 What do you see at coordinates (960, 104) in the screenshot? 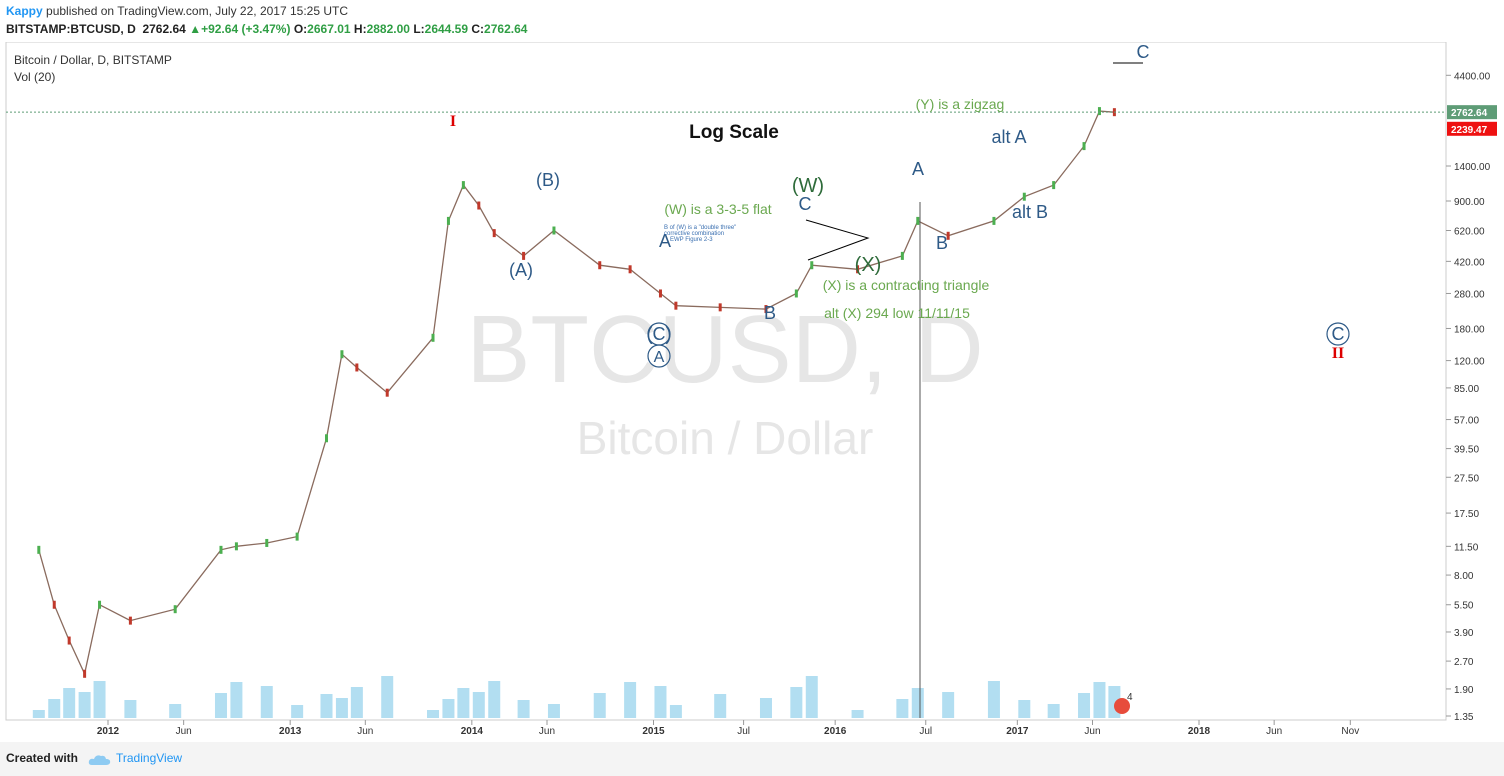
I see `wave-label: (Y) is a zigzag` at bounding box center [960, 104].